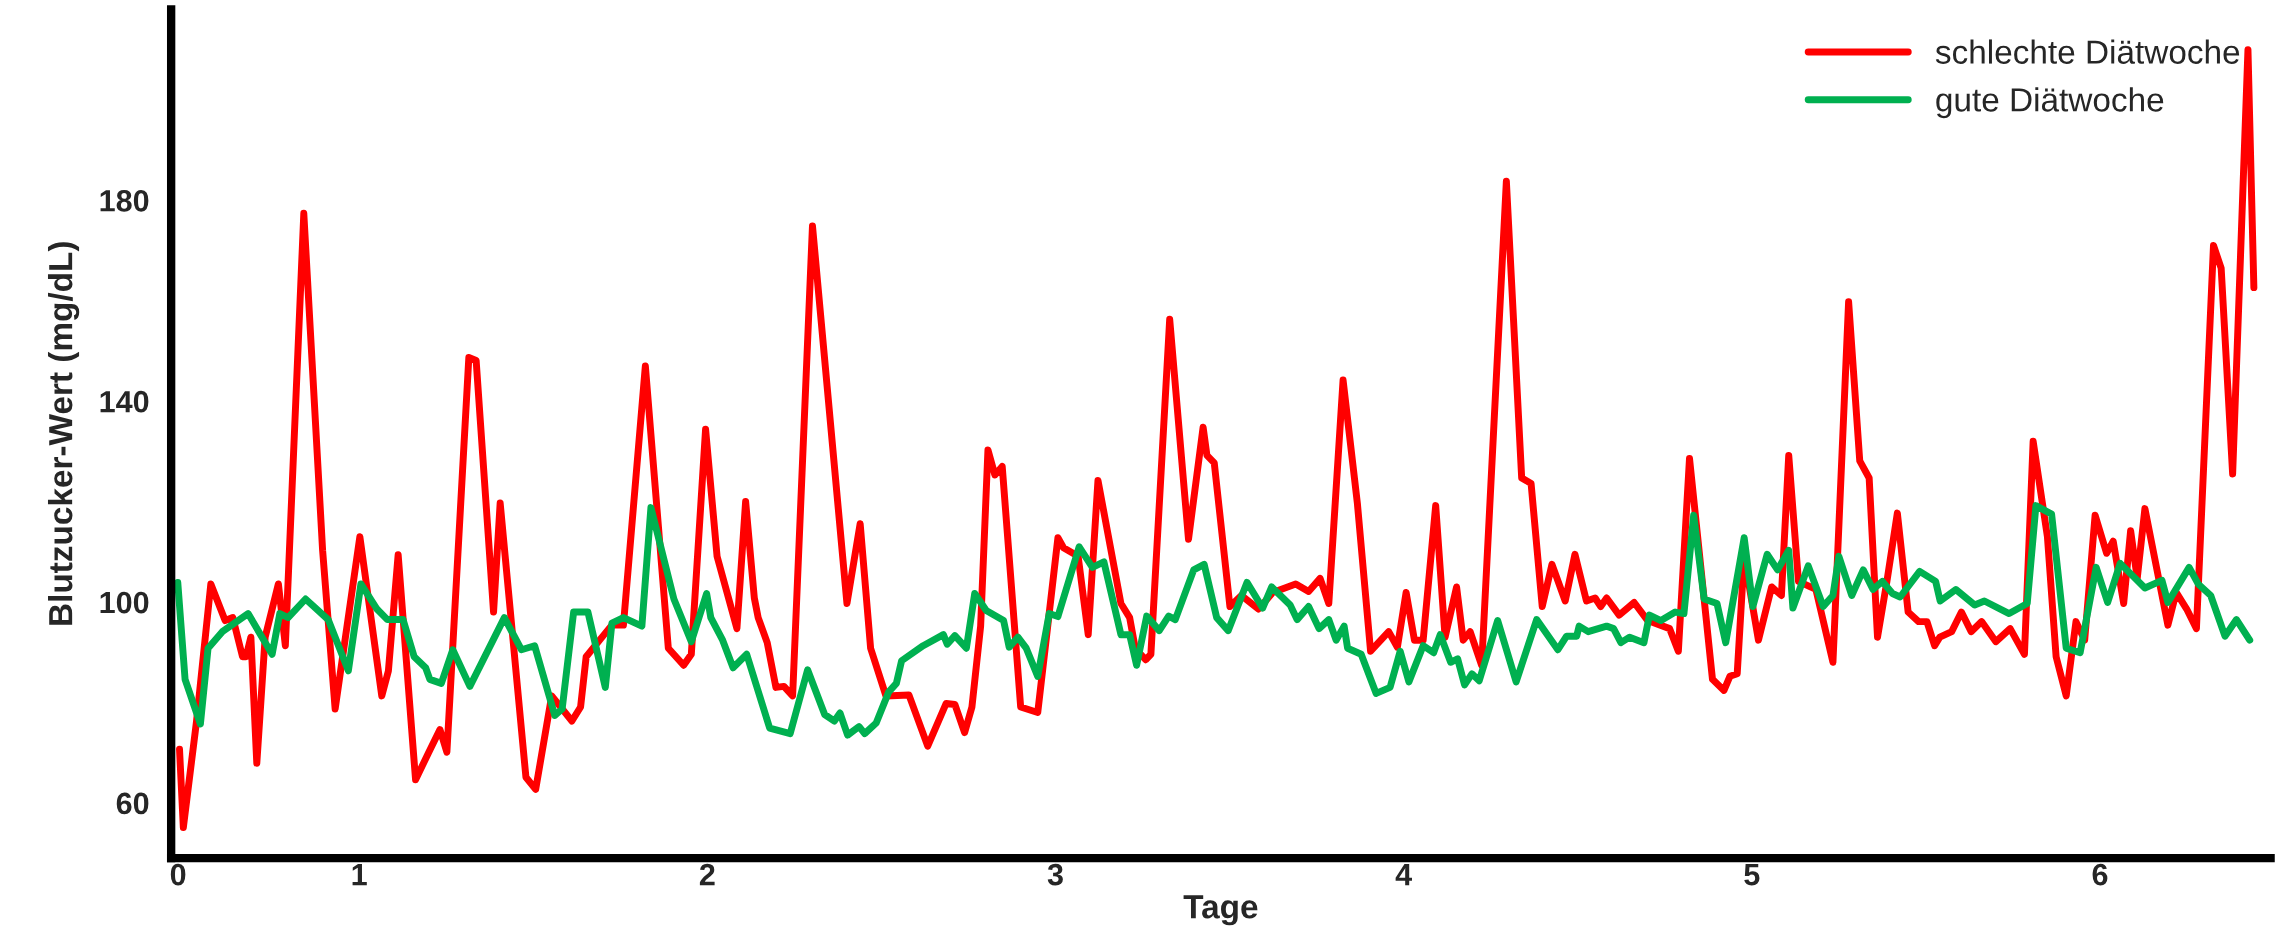 This screenshot has width=2282, height=943. Describe the element at coordinates (1403, 875) in the screenshot. I see `x-tick-label: 4` at that location.